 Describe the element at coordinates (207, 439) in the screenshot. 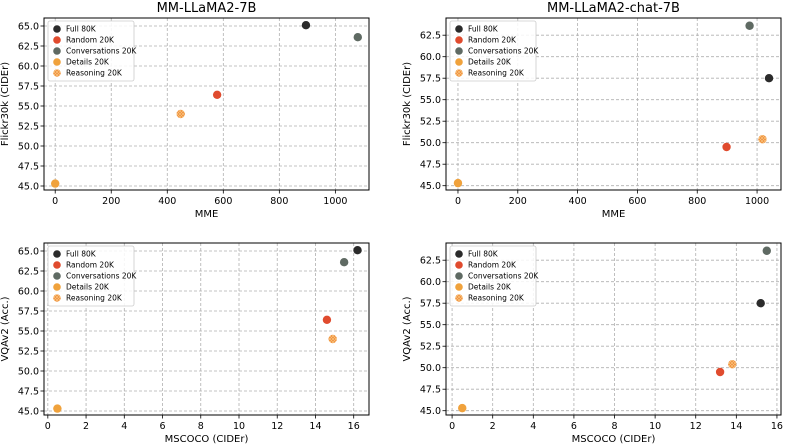

I see `x-axis-label: MSCOCO (CIDEr)` at that location.